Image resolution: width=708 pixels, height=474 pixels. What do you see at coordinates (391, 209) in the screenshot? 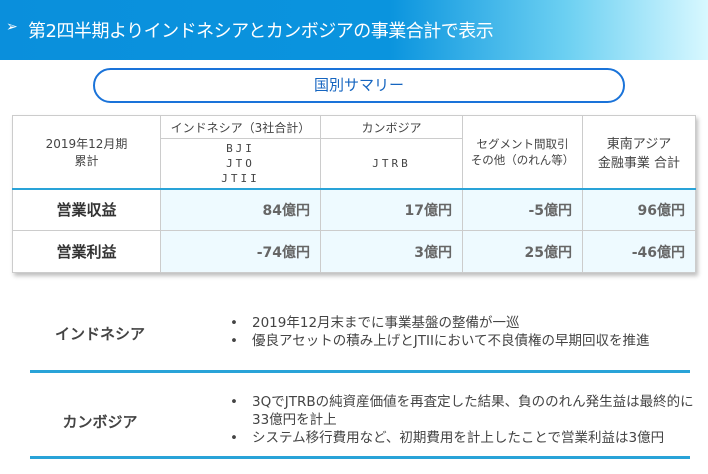
I see `value-cell: 17億円` at bounding box center [391, 209].